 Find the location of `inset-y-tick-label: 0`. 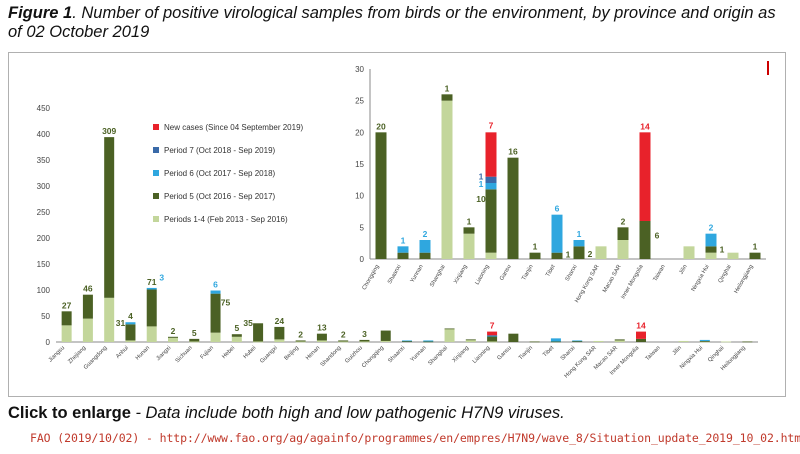

inset-y-tick-label: 0 is located at coordinates (362, 259).